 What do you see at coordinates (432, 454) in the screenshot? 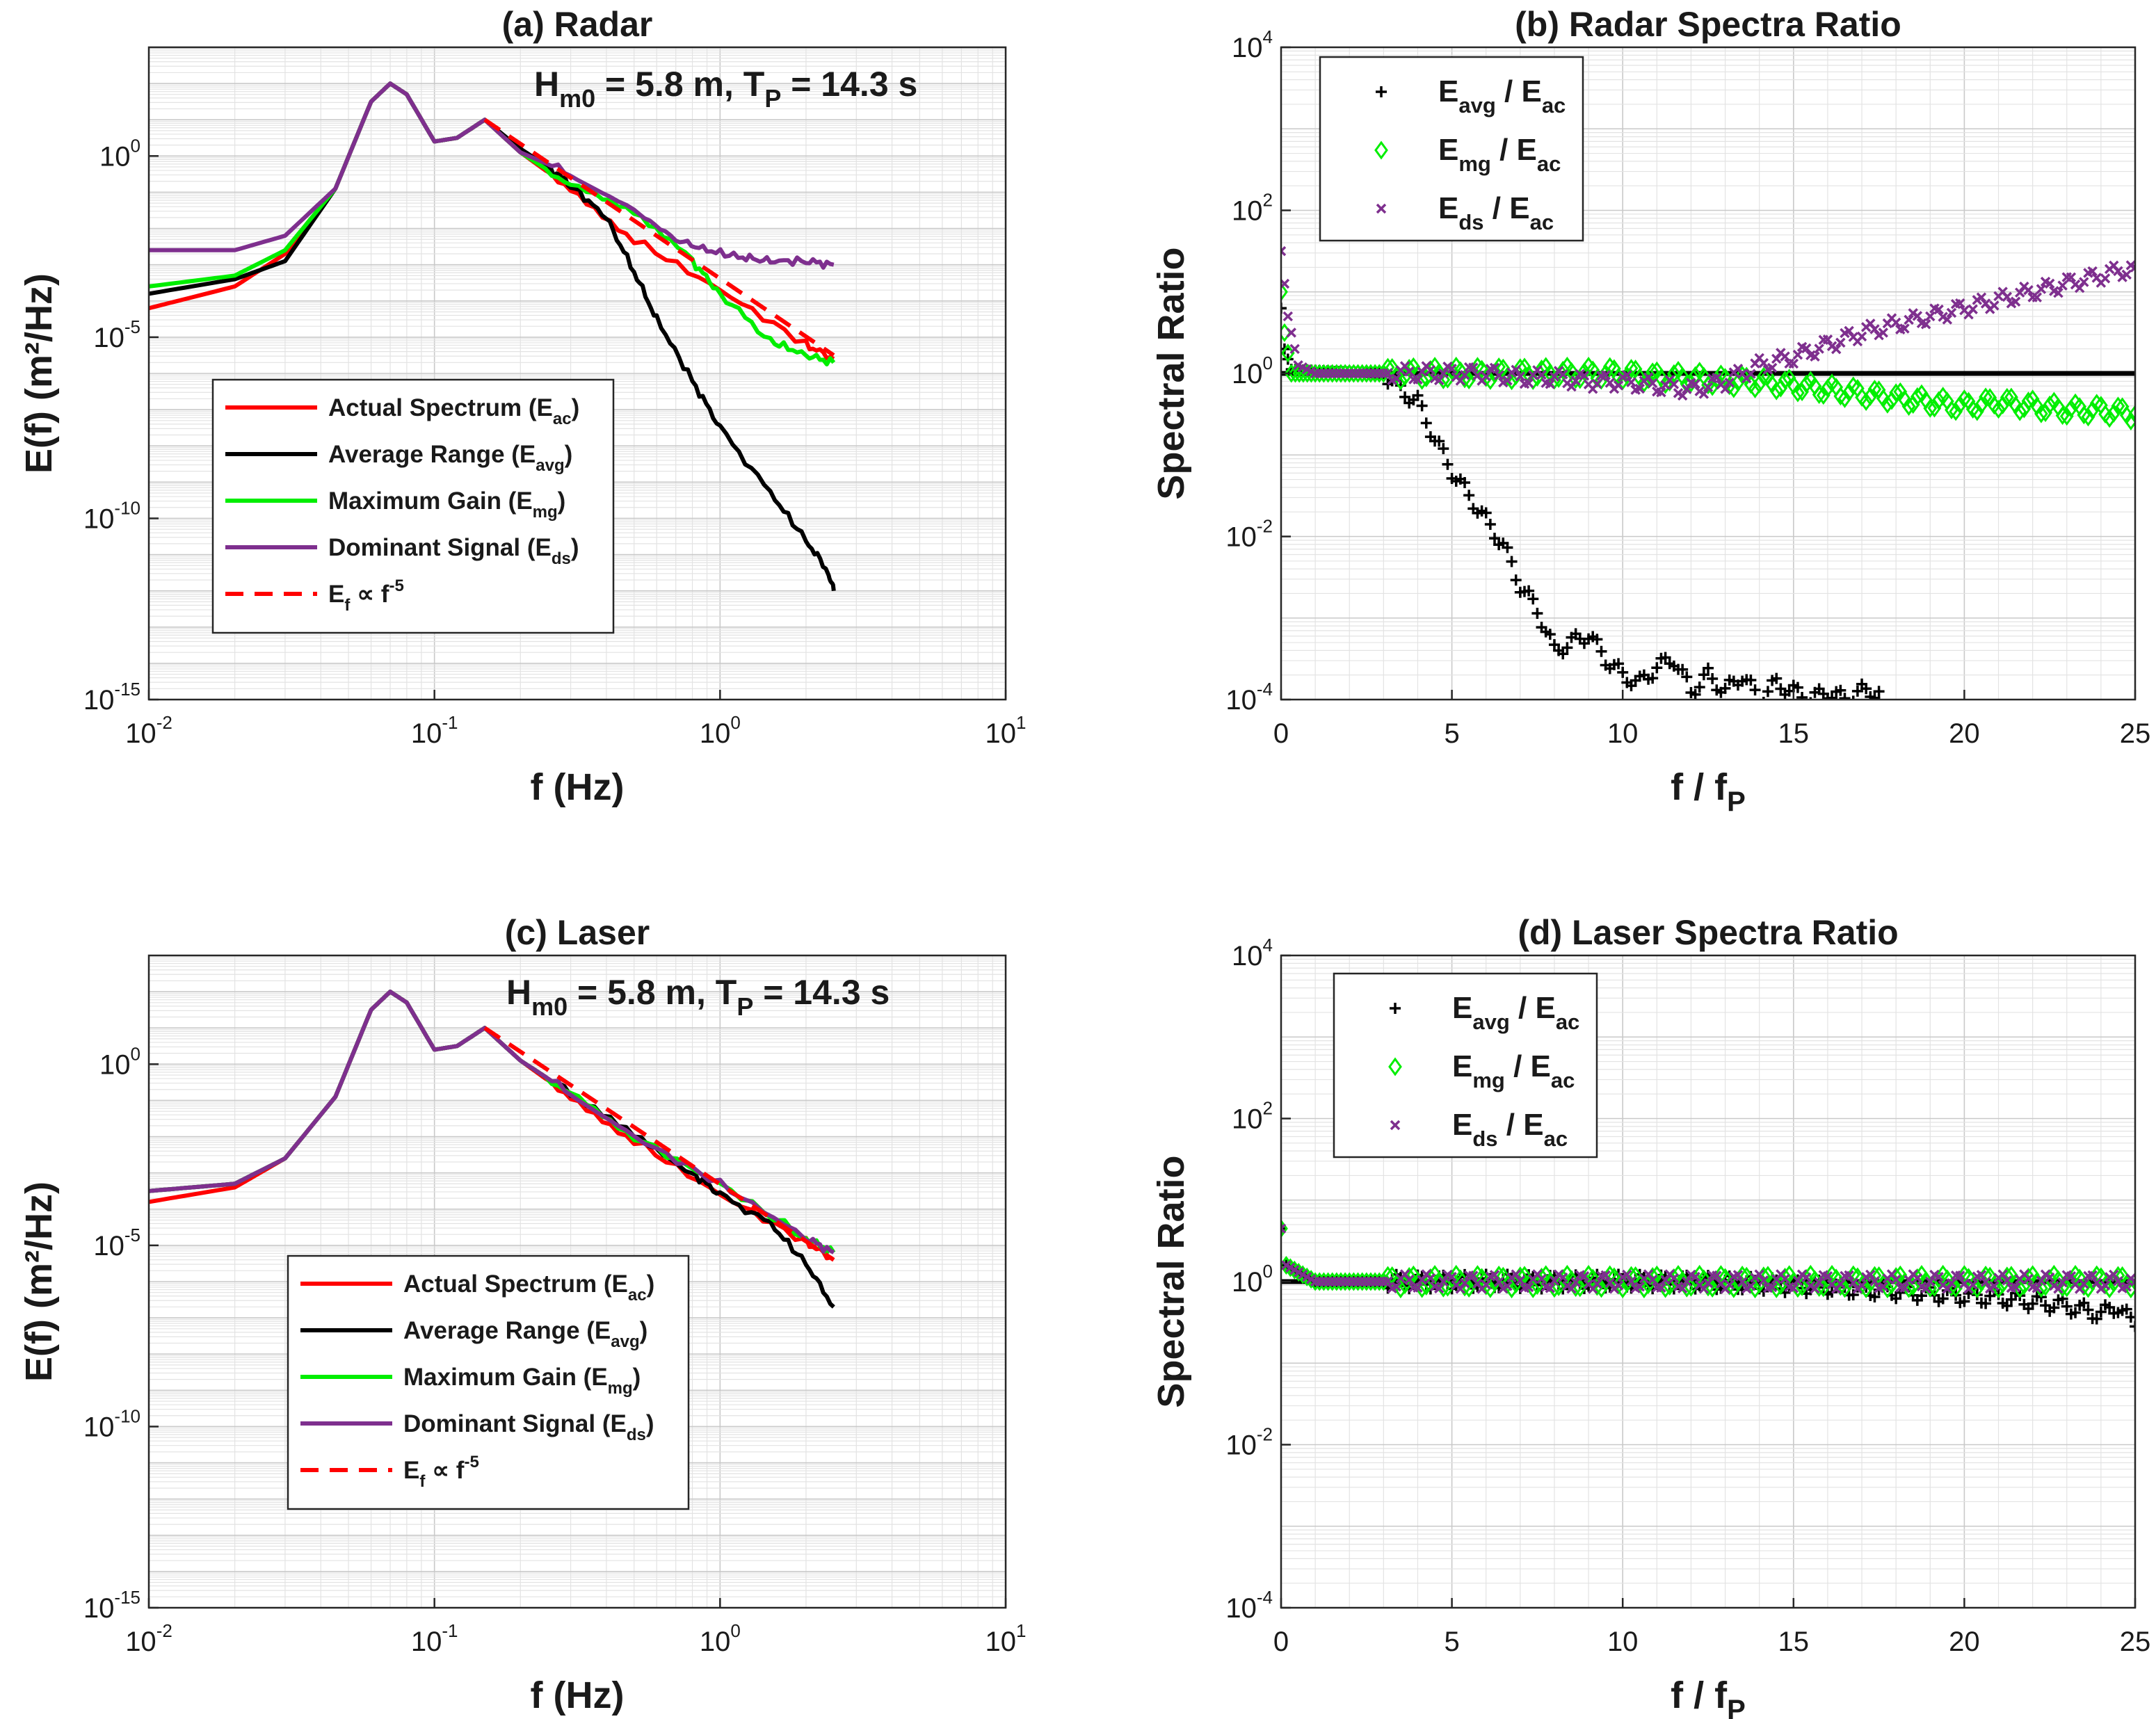
I see `legend-label-main: Average Range (E` at bounding box center [432, 454].